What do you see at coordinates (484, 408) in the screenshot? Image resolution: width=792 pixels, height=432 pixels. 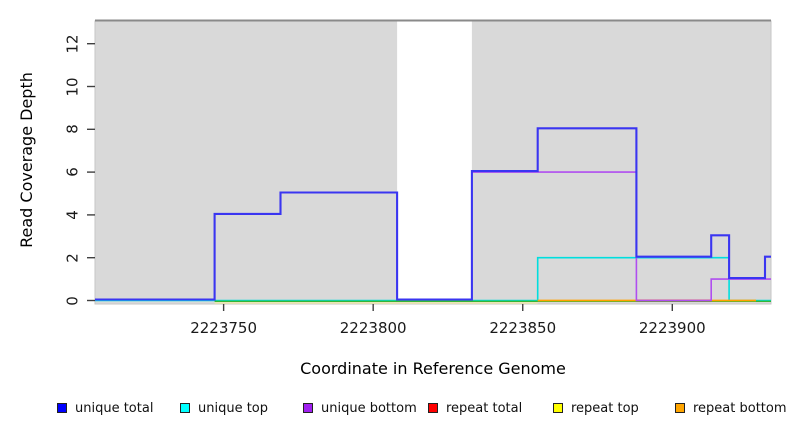 I see `legend-item-label: repeat total` at bounding box center [484, 408].